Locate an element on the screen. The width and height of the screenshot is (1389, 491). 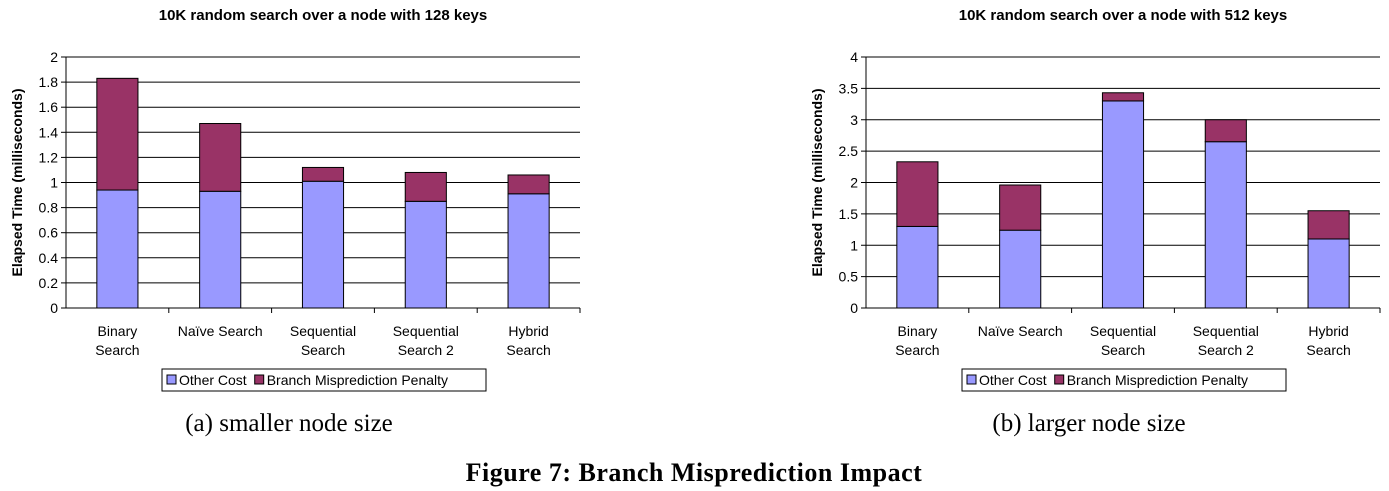
y-tick-label: 0.5 is located at coordinates (849, 277).